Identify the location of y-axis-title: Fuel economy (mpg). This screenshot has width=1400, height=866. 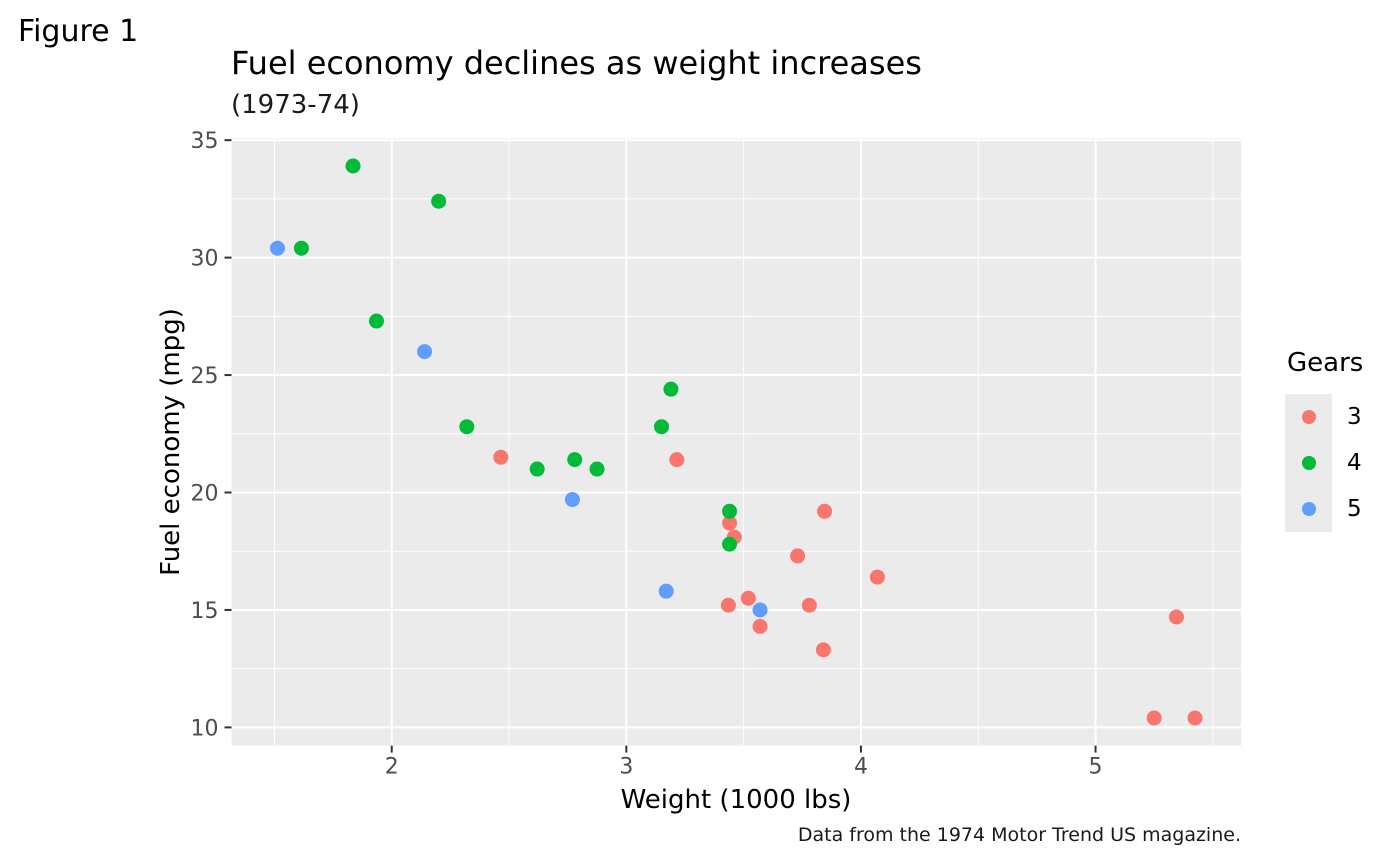
(171, 442).